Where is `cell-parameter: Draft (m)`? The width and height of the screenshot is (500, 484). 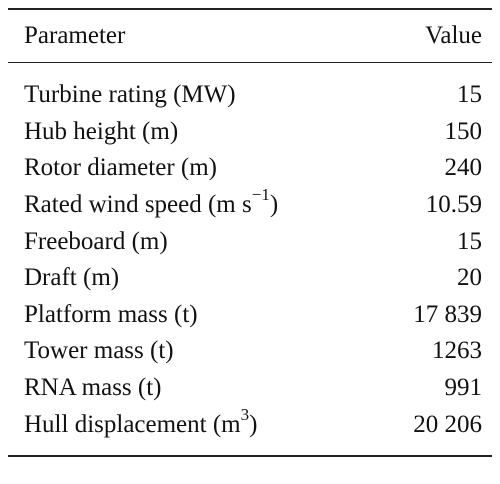
cell-parameter: Draft (m) is located at coordinates (72, 278).